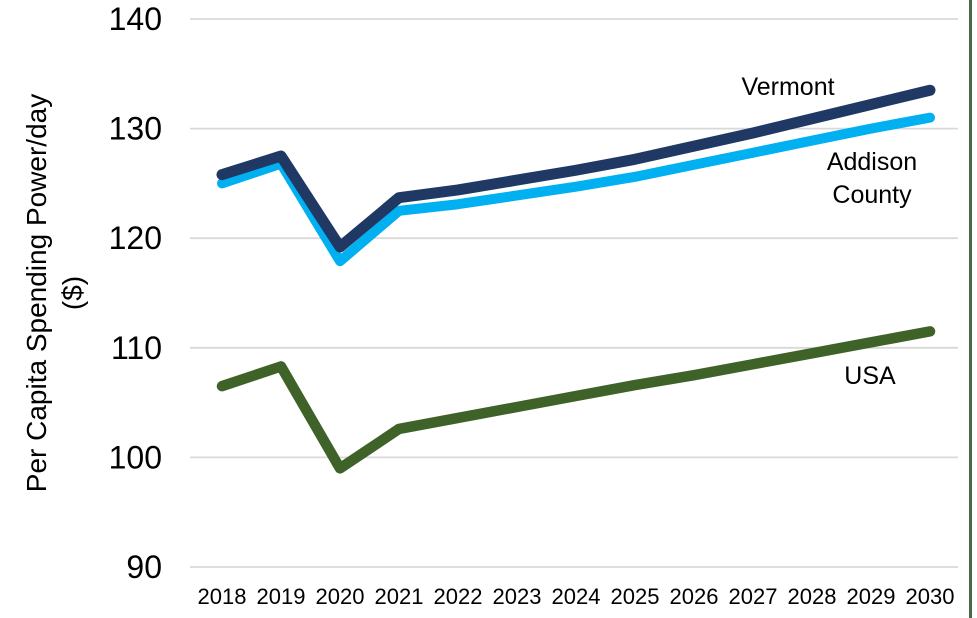 This screenshot has height=618, width=977. Describe the element at coordinates (788, 87) in the screenshot. I see `vermont-series-label: Vermont` at that location.